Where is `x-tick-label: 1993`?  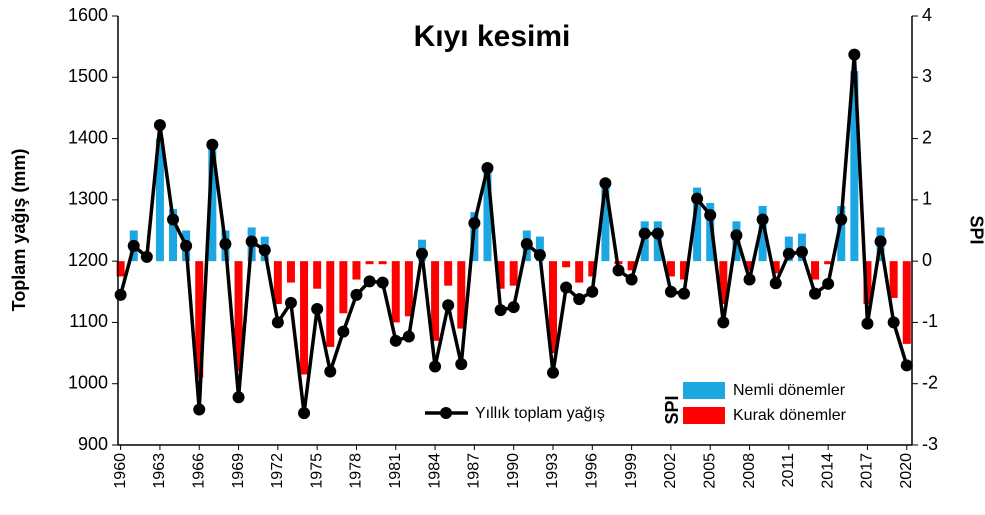 x-tick-label: 1993 is located at coordinates (552, 471).